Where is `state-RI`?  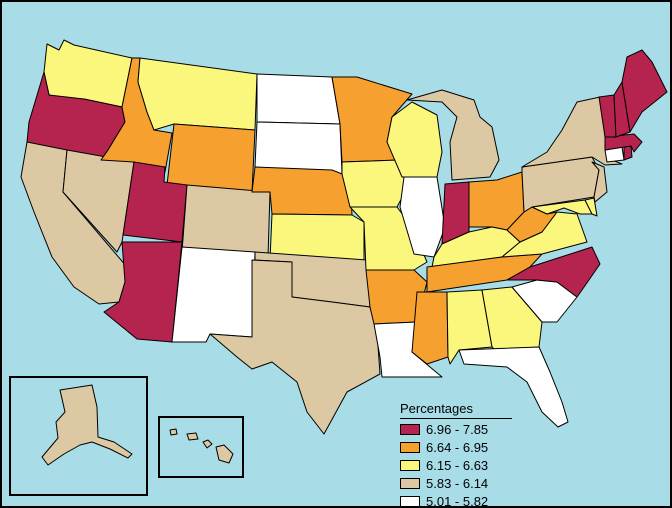
state-RI is located at coordinates (628, 153).